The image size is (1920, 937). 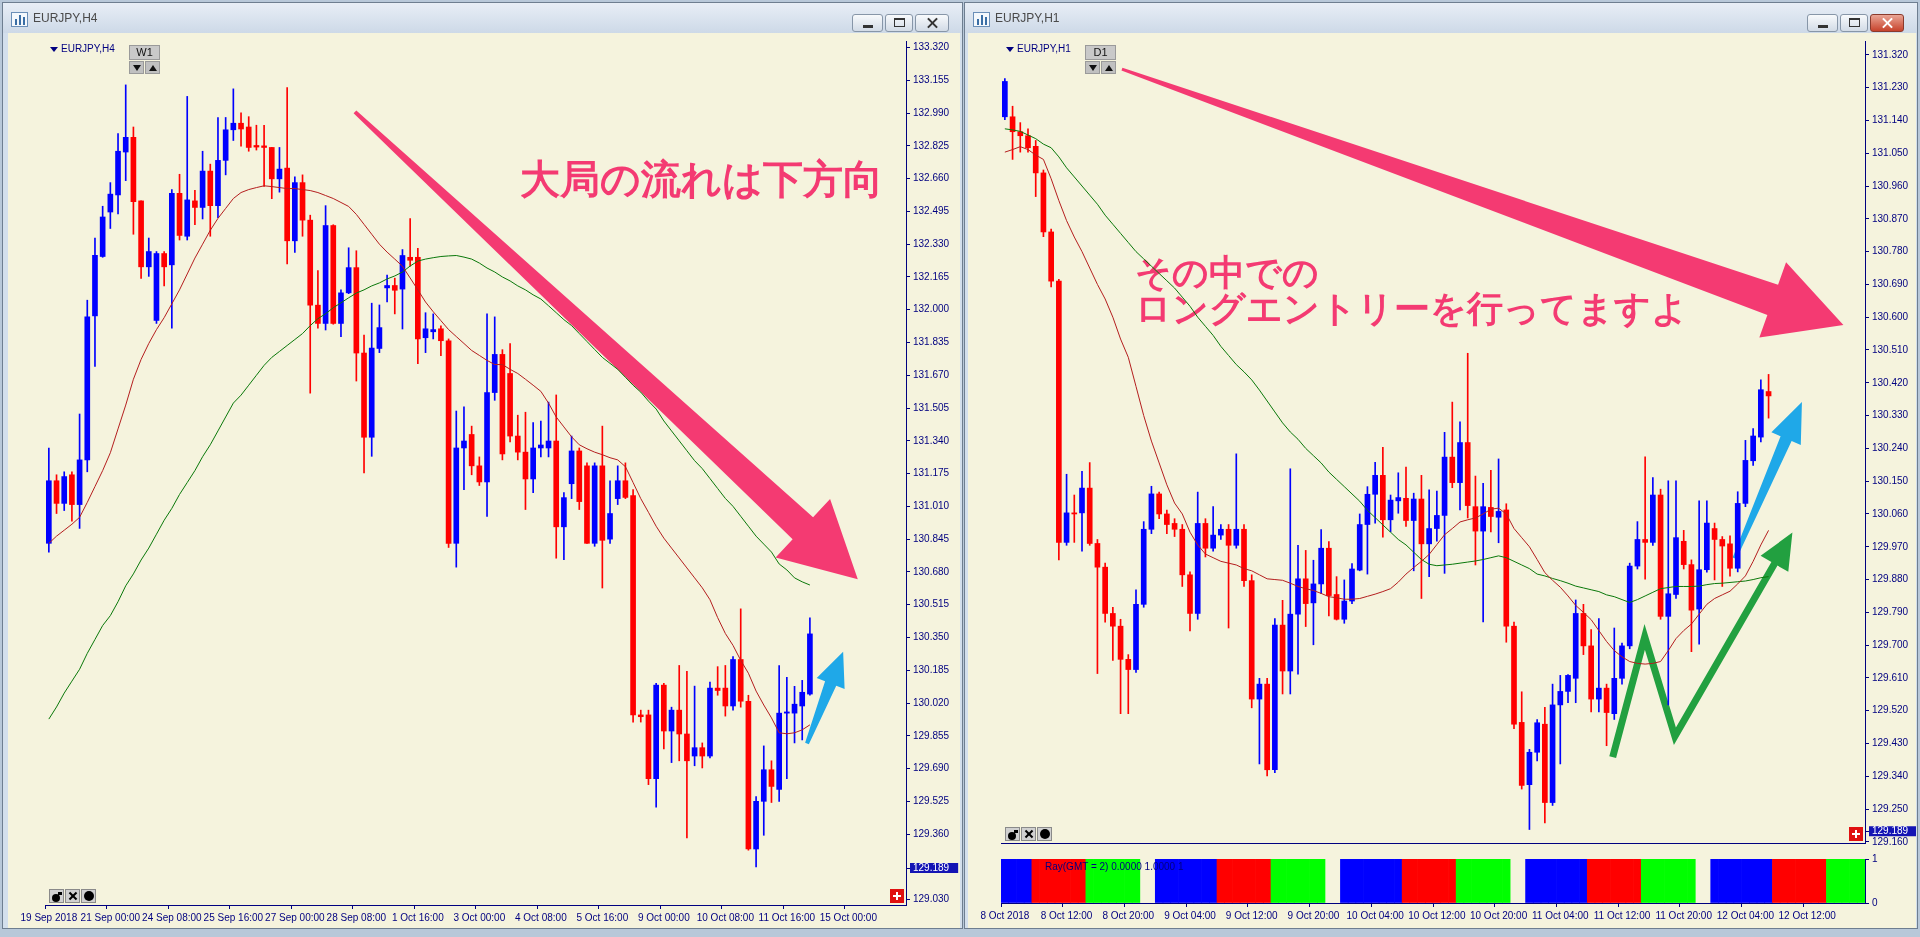 I want to click on y-tick-label: 132.495, so click(x=931, y=211).